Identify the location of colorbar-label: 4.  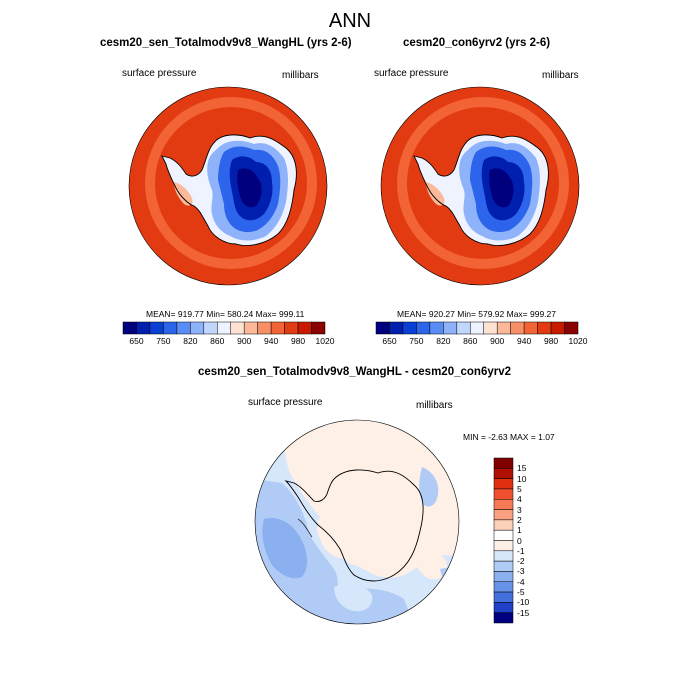
(519, 499).